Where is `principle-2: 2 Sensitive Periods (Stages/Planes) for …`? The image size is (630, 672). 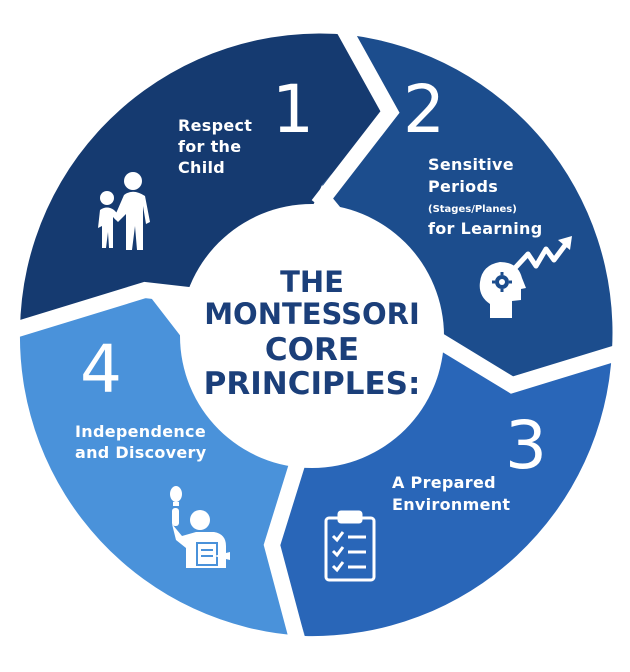
principle-2: 2 Sensitive Periods (Stages/Planes) for … is located at coordinates (487, 194).